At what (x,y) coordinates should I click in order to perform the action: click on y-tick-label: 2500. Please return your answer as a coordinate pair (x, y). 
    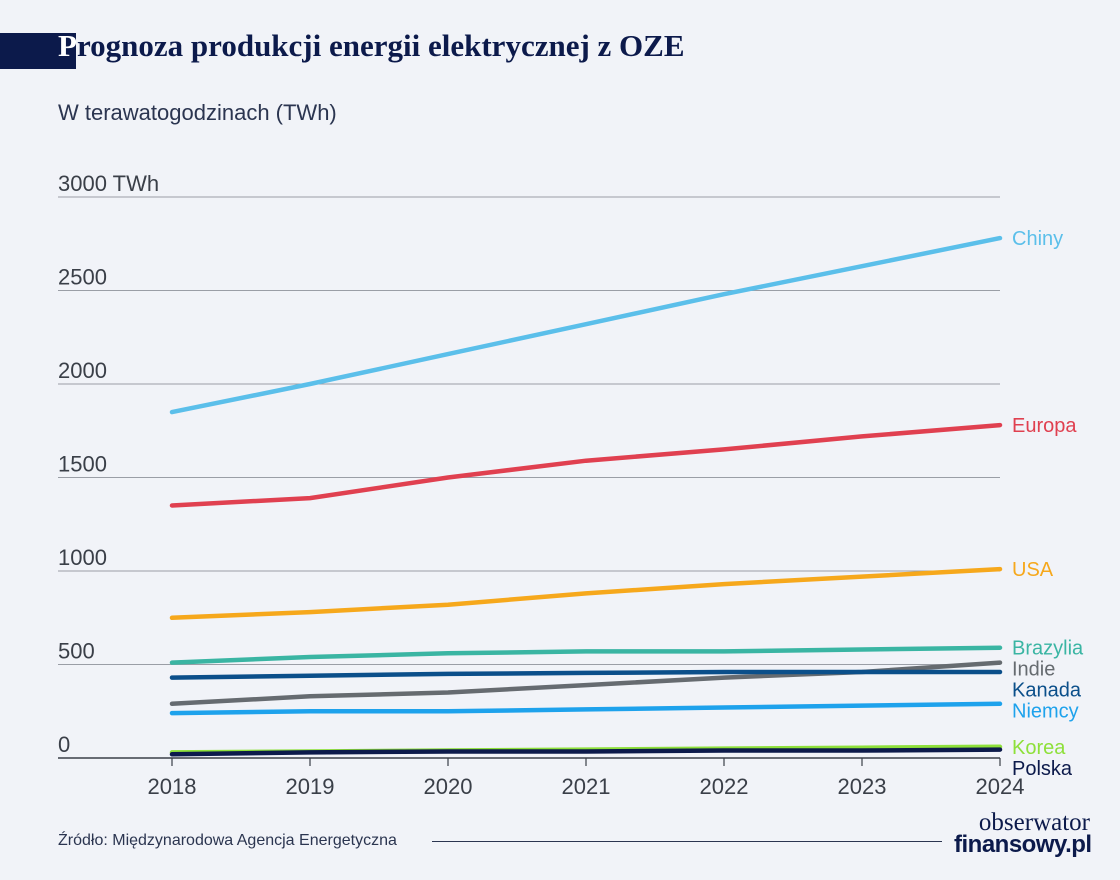
    Looking at the image, I should click on (82, 277).